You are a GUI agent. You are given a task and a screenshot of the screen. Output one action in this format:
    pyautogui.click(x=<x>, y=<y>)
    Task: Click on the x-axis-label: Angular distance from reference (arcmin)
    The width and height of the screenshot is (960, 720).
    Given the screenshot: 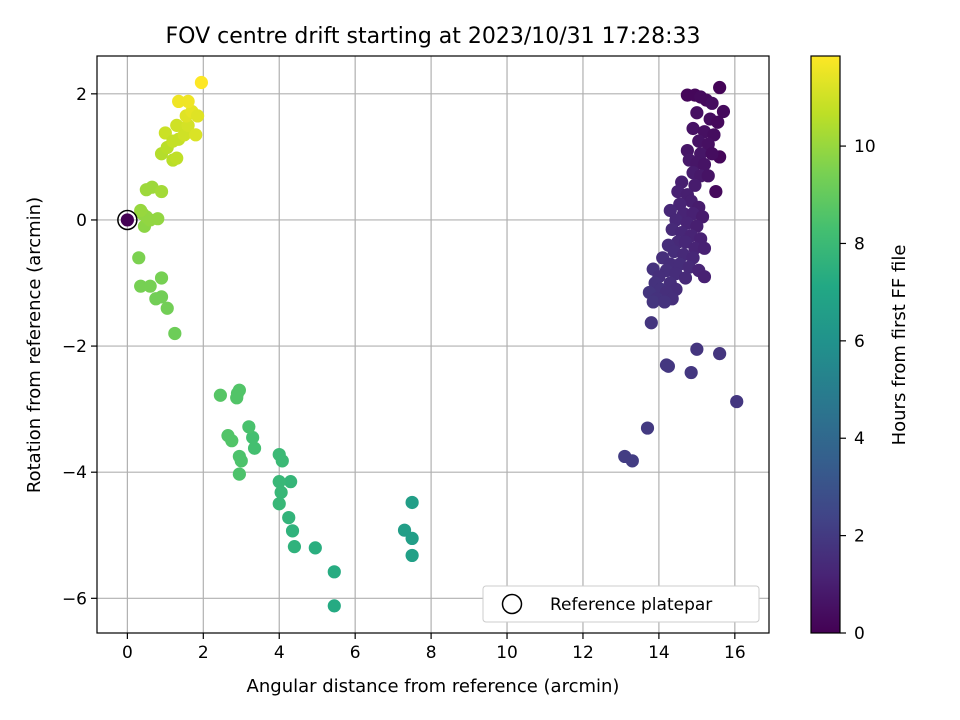 What is the action you would take?
    pyautogui.click(x=433, y=686)
    